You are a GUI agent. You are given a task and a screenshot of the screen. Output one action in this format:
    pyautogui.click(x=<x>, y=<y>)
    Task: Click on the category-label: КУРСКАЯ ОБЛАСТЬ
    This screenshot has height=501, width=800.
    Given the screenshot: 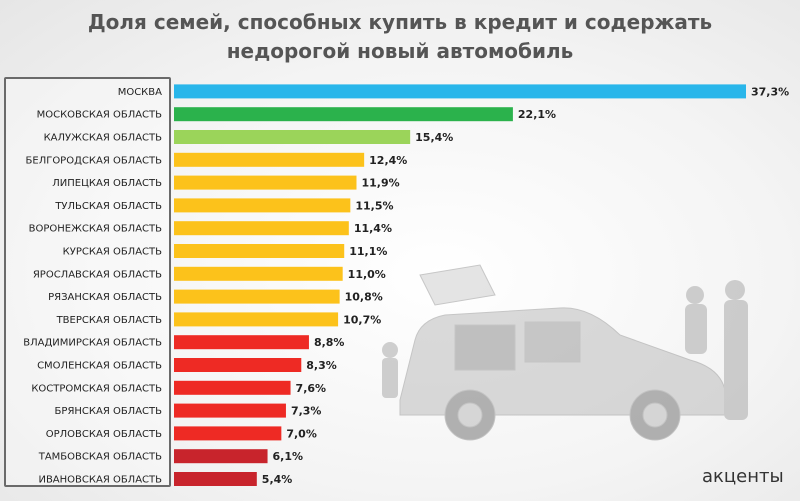 What is the action you would take?
    pyautogui.click(x=112, y=252)
    